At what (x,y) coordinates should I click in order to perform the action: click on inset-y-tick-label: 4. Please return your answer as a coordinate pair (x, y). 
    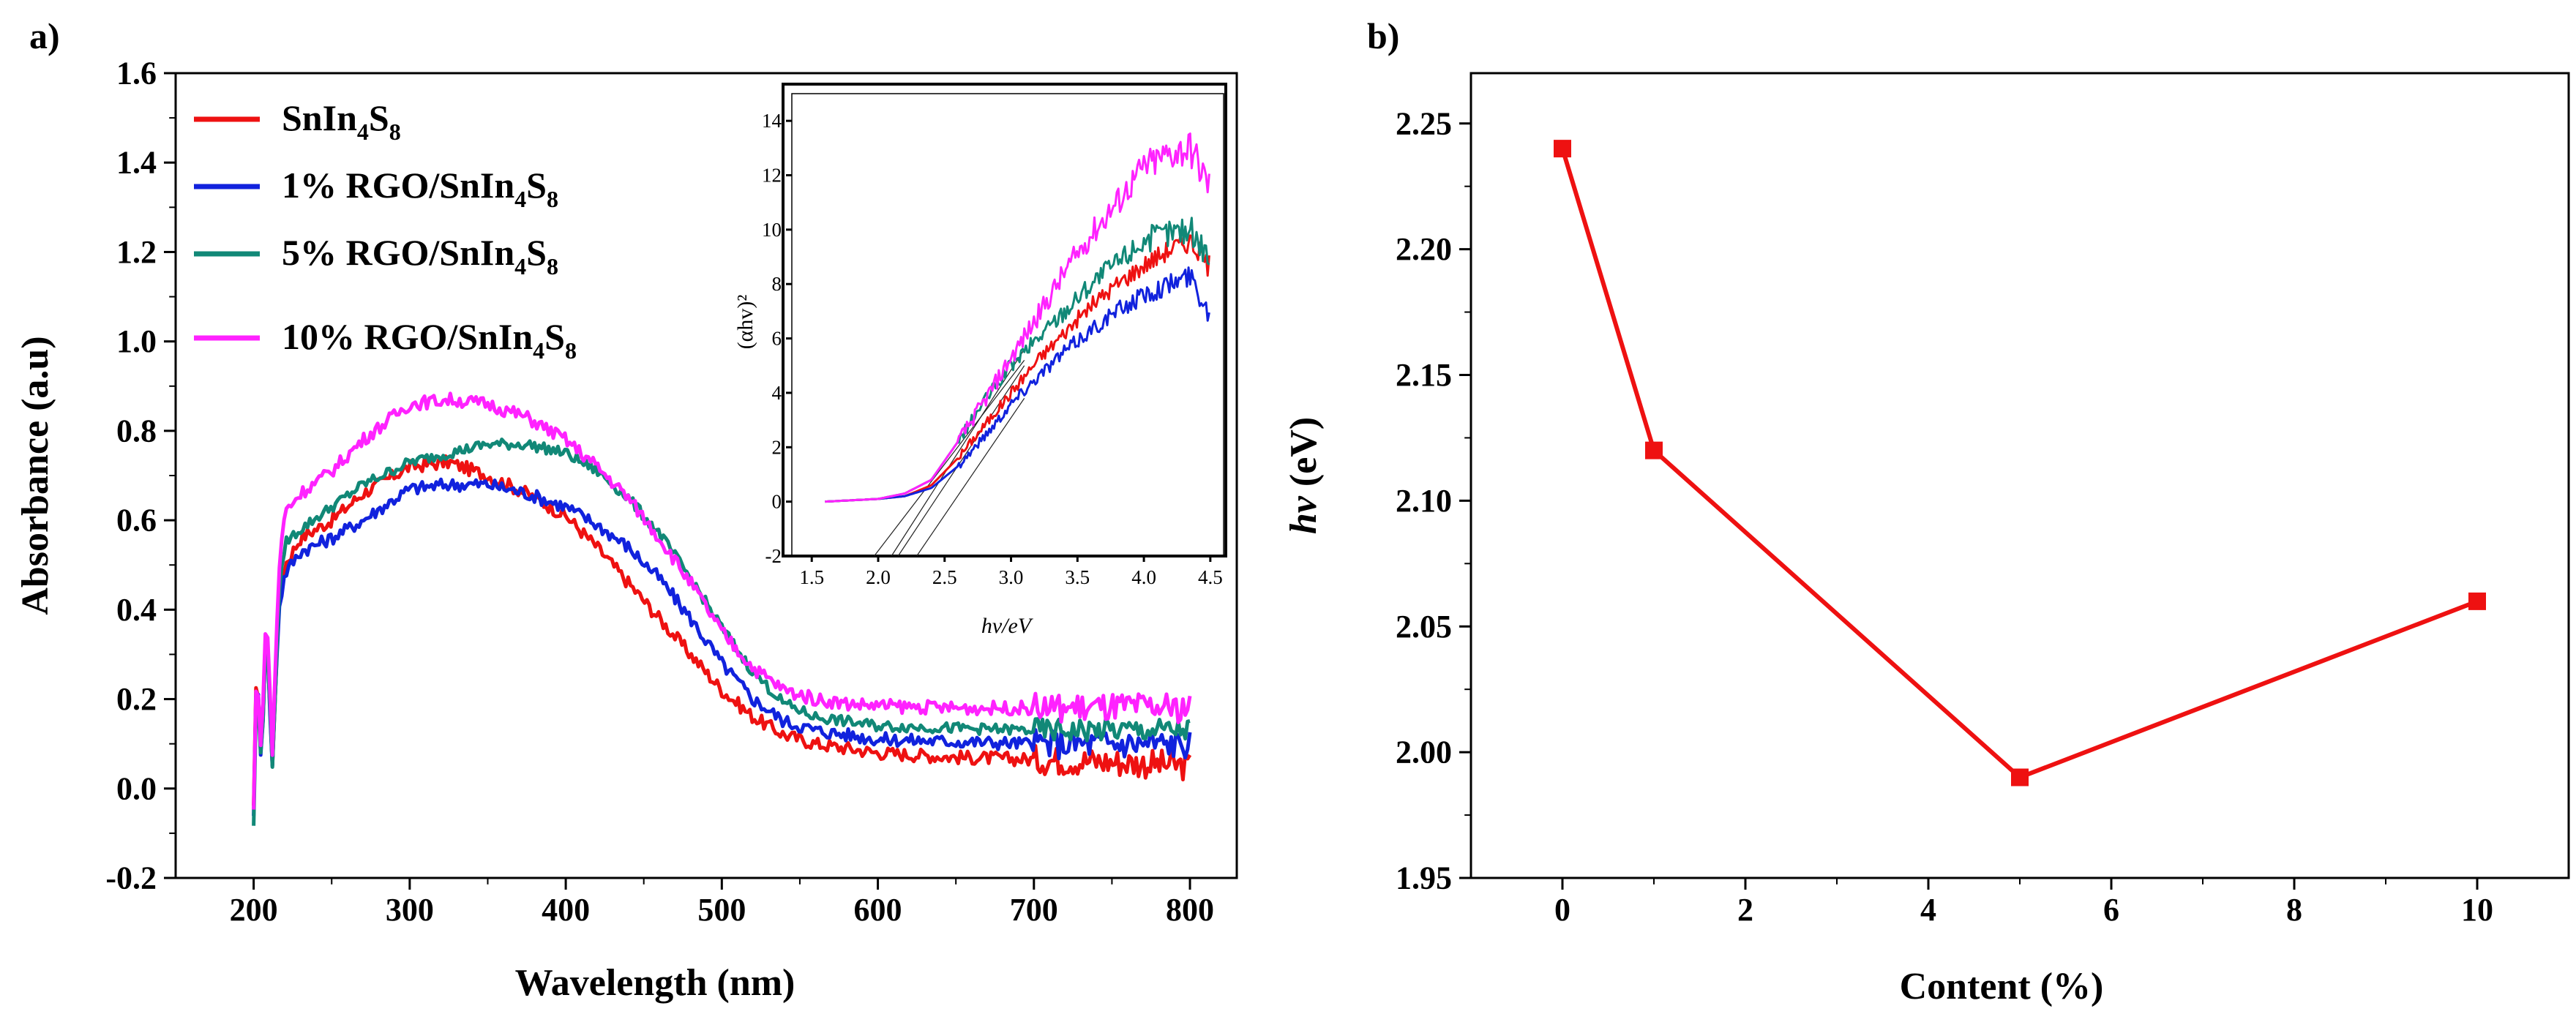
    Looking at the image, I should click on (777, 393).